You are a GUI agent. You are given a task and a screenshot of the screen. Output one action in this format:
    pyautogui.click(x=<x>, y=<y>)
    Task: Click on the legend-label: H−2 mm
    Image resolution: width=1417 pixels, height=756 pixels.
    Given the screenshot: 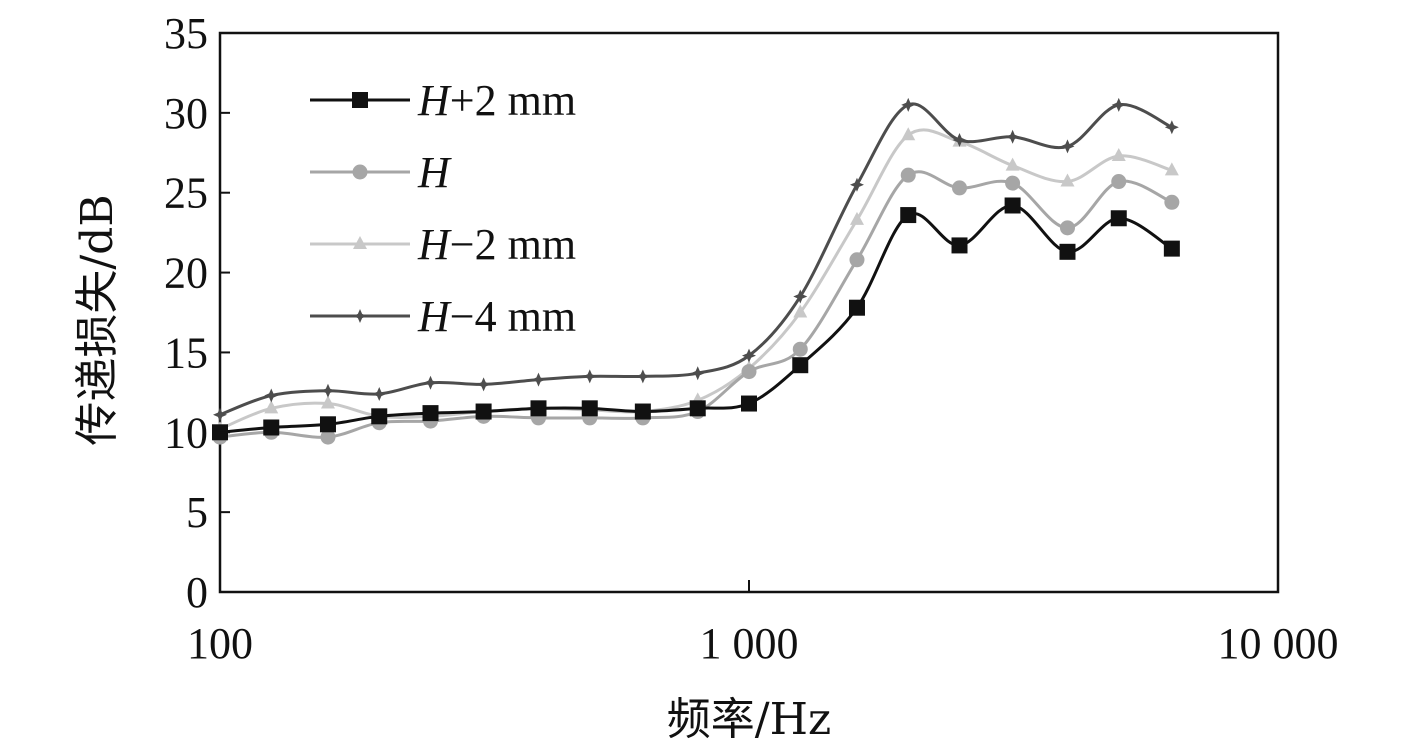 What is the action you would take?
    pyautogui.click(x=496, y=244)
    